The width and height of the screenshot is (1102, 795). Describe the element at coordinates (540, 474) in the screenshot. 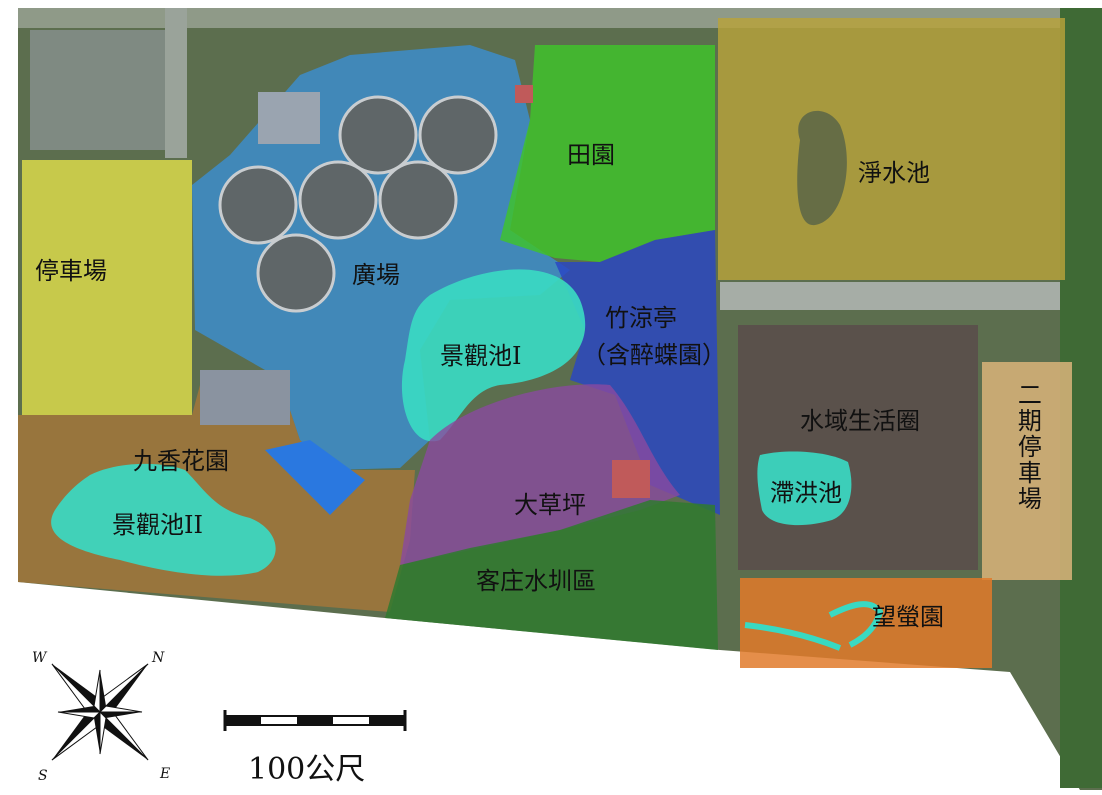

I see `zone-big-lawn` at that location.